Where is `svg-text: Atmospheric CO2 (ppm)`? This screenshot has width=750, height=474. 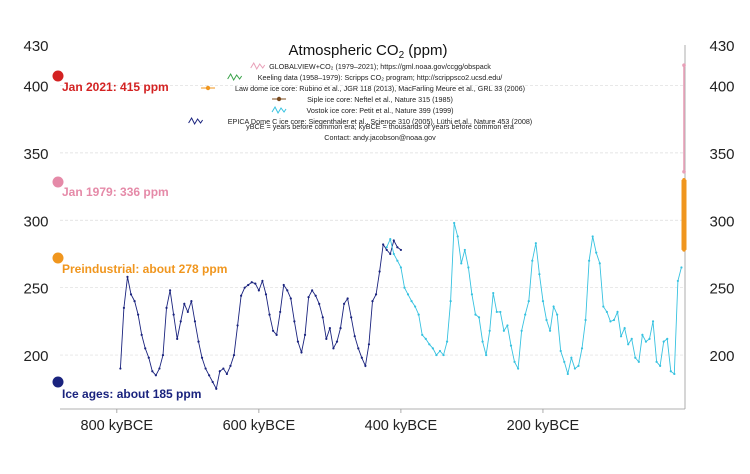
svg-text: Atmospheric CO2 (ppm) is located at coordinates (368, 51).